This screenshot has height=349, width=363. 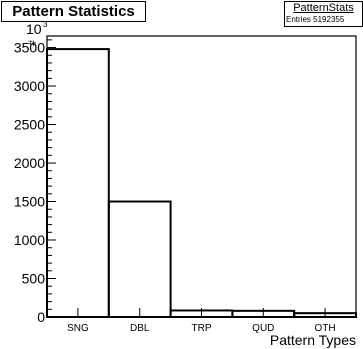 What do you see at coordinates (33, 42) in the screenshot?
I see `y-axis-label: #` at bounding box center [33, 42].